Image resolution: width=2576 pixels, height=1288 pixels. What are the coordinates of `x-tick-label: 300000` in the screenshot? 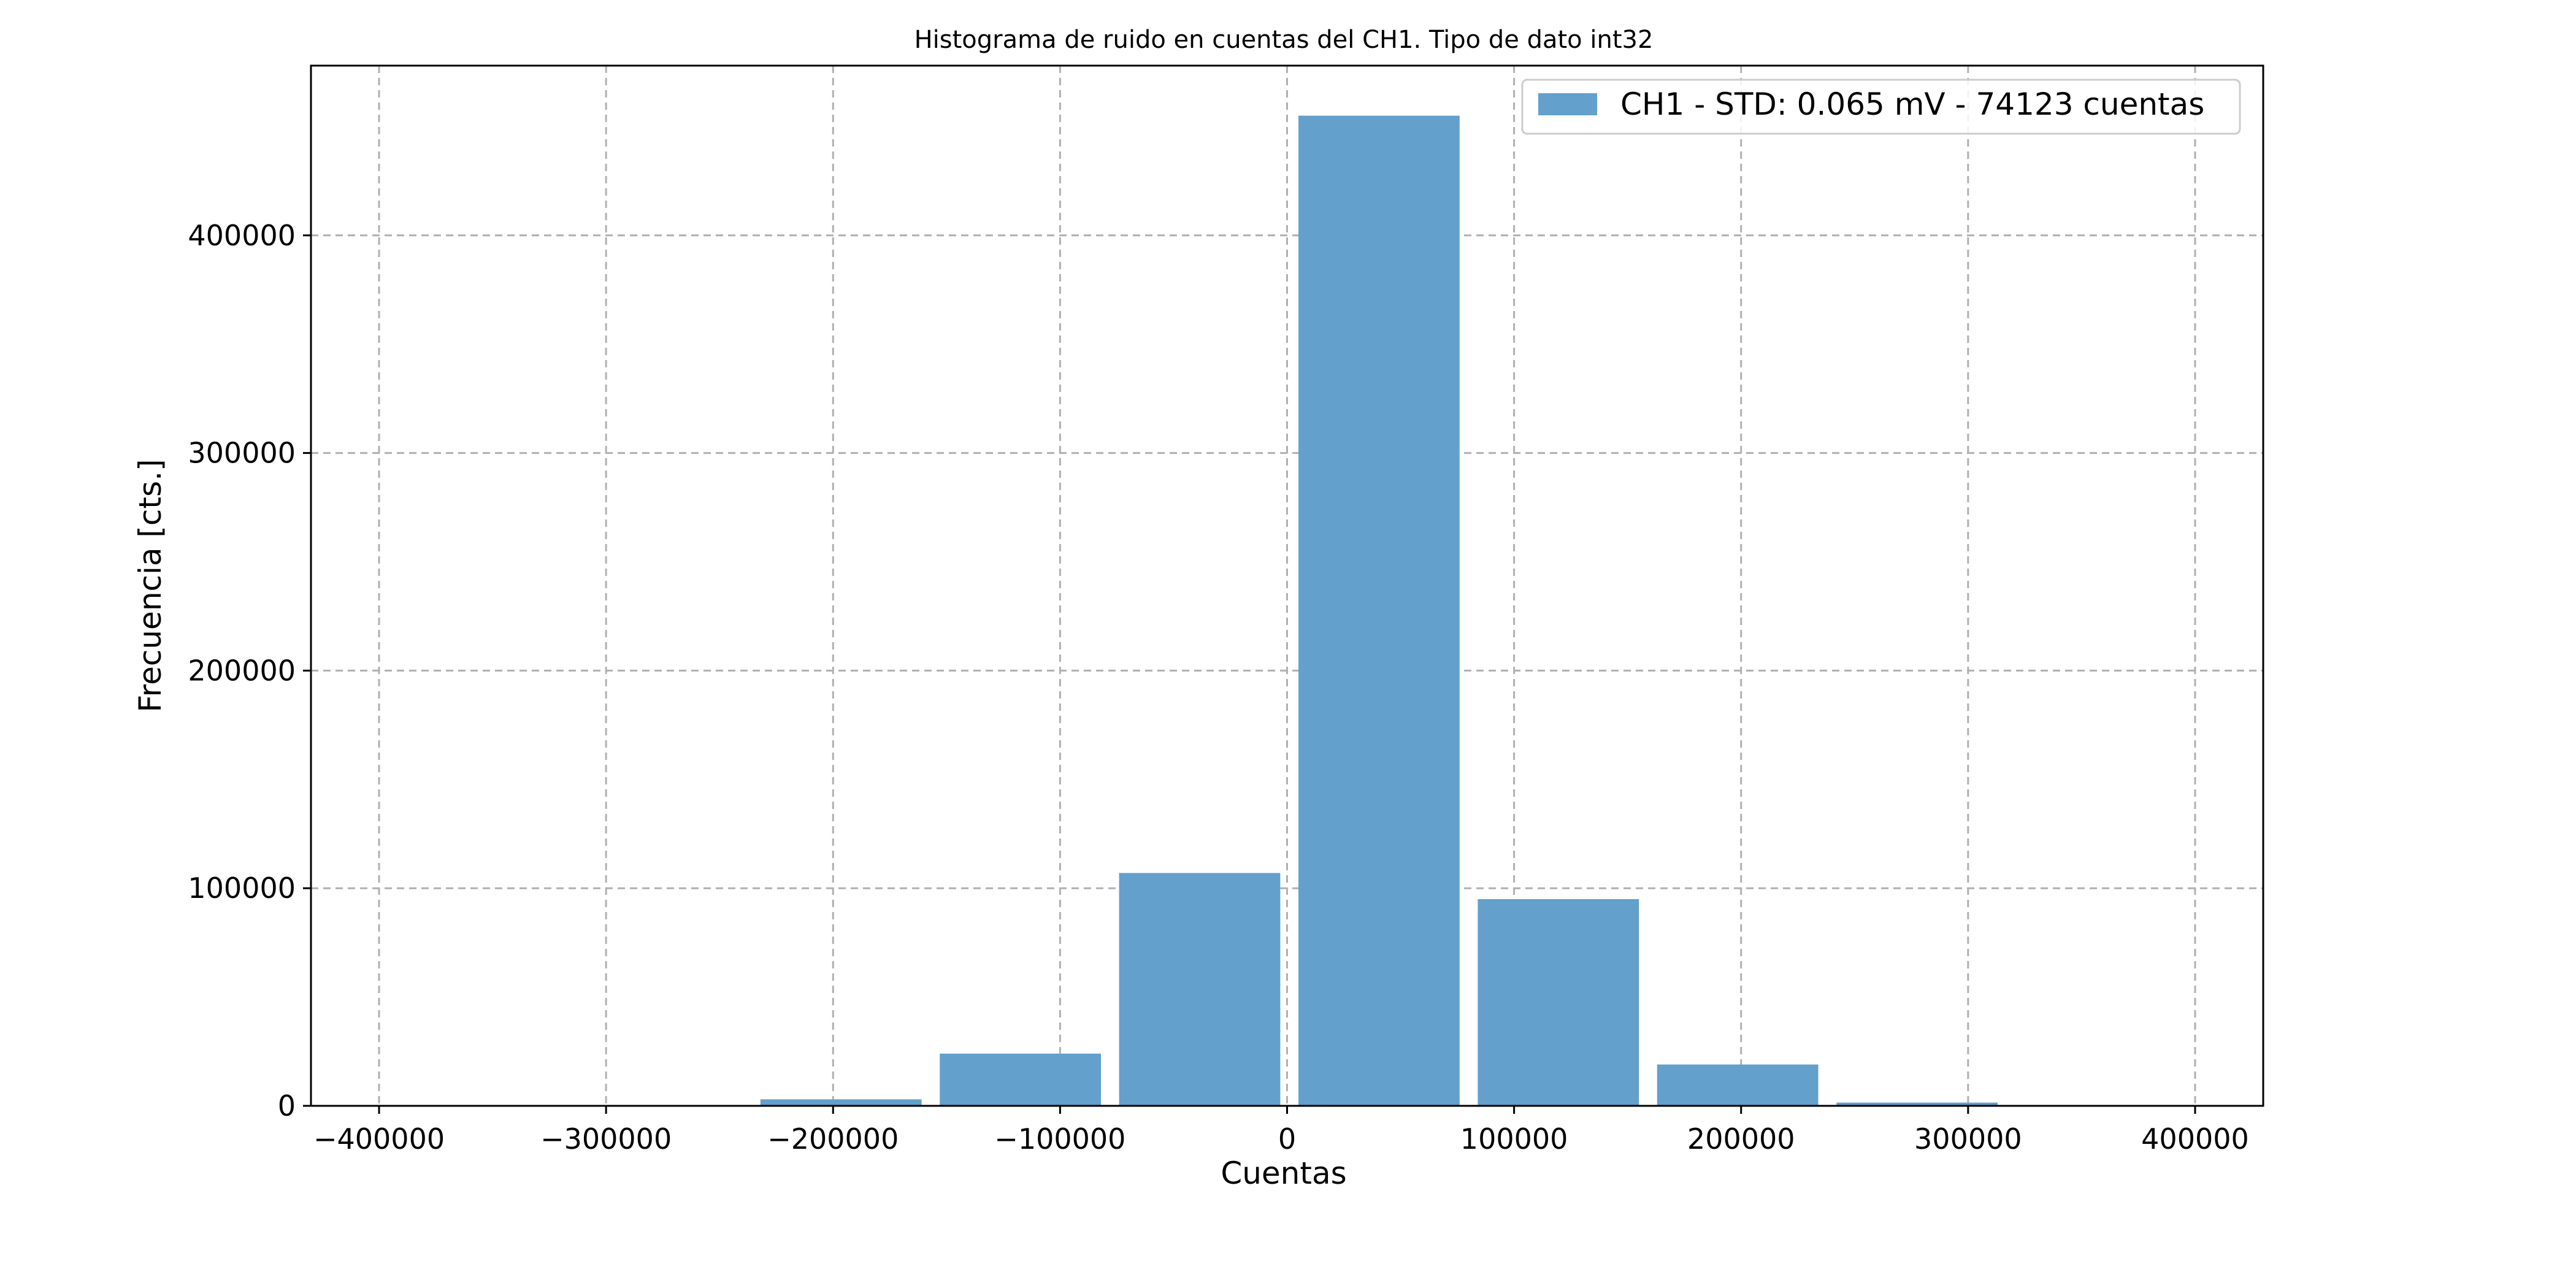 It's located at (1968, 1139).